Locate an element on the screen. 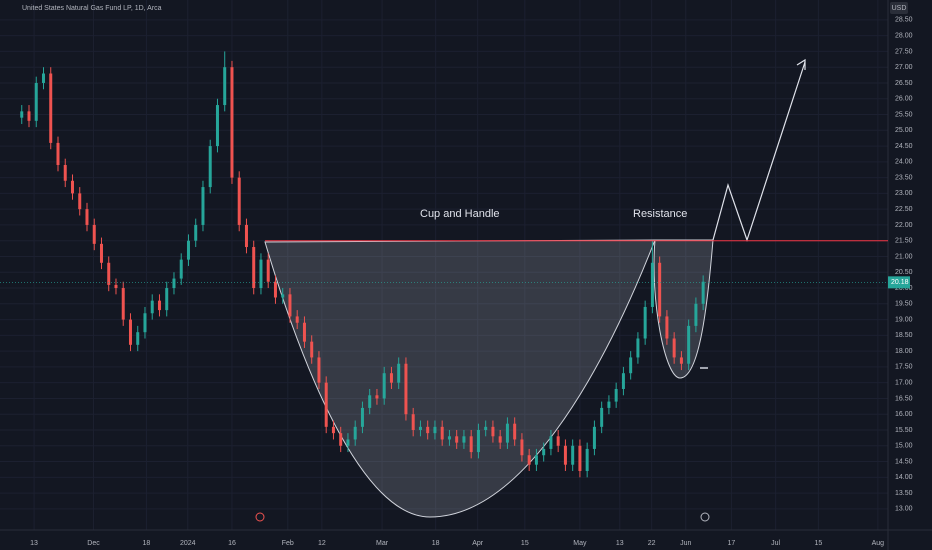  handle-shape is located at coordinates (683, 309).